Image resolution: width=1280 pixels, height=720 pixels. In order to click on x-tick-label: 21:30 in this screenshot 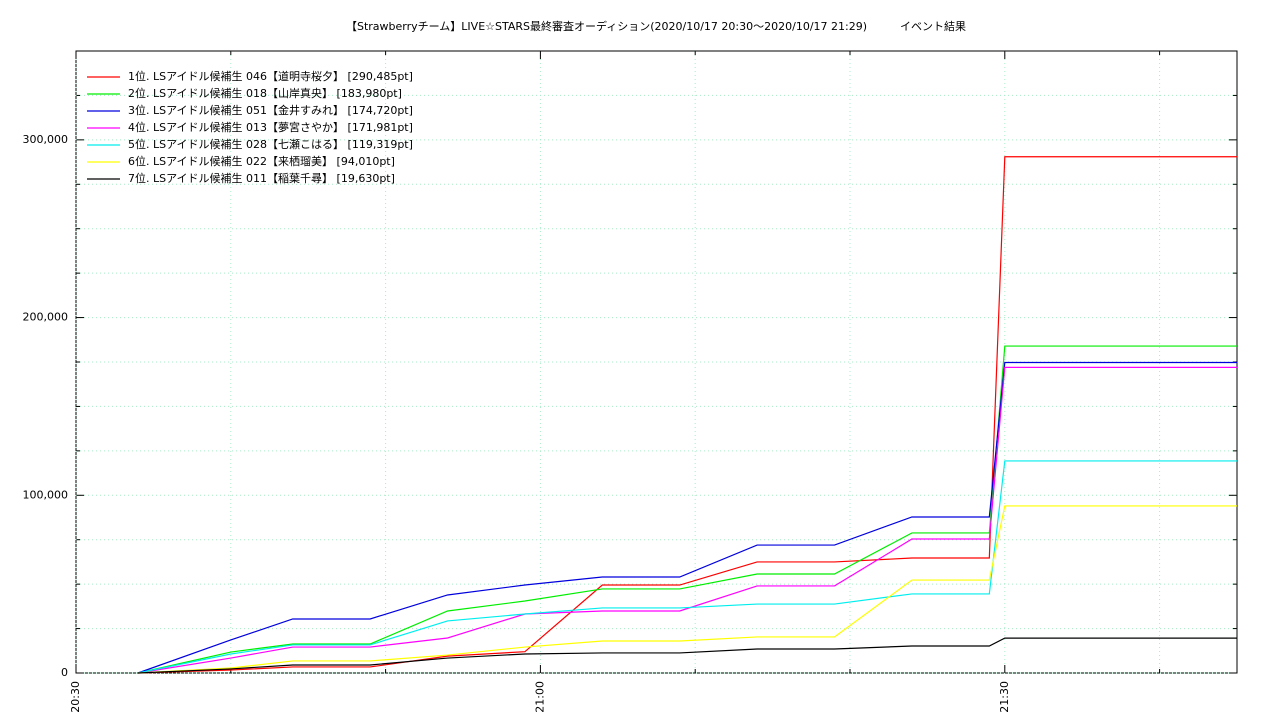, I will do `click(1004, 697)`.